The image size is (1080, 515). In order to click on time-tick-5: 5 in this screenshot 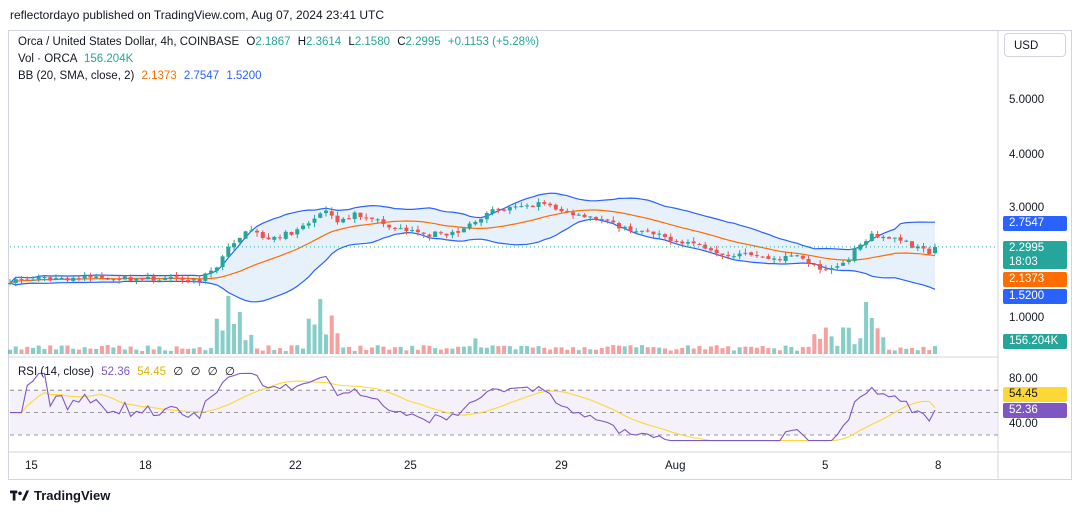, I will do `click(825, 466)`.